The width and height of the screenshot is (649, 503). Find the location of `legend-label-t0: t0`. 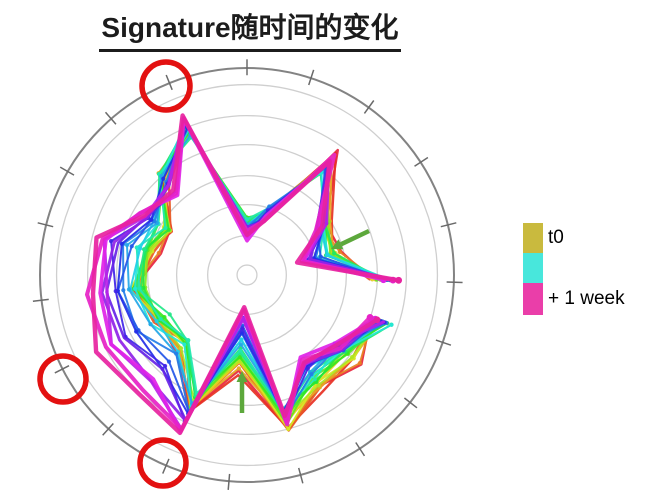

legend-label-t0: t0 is located at coordinates (556, 237).